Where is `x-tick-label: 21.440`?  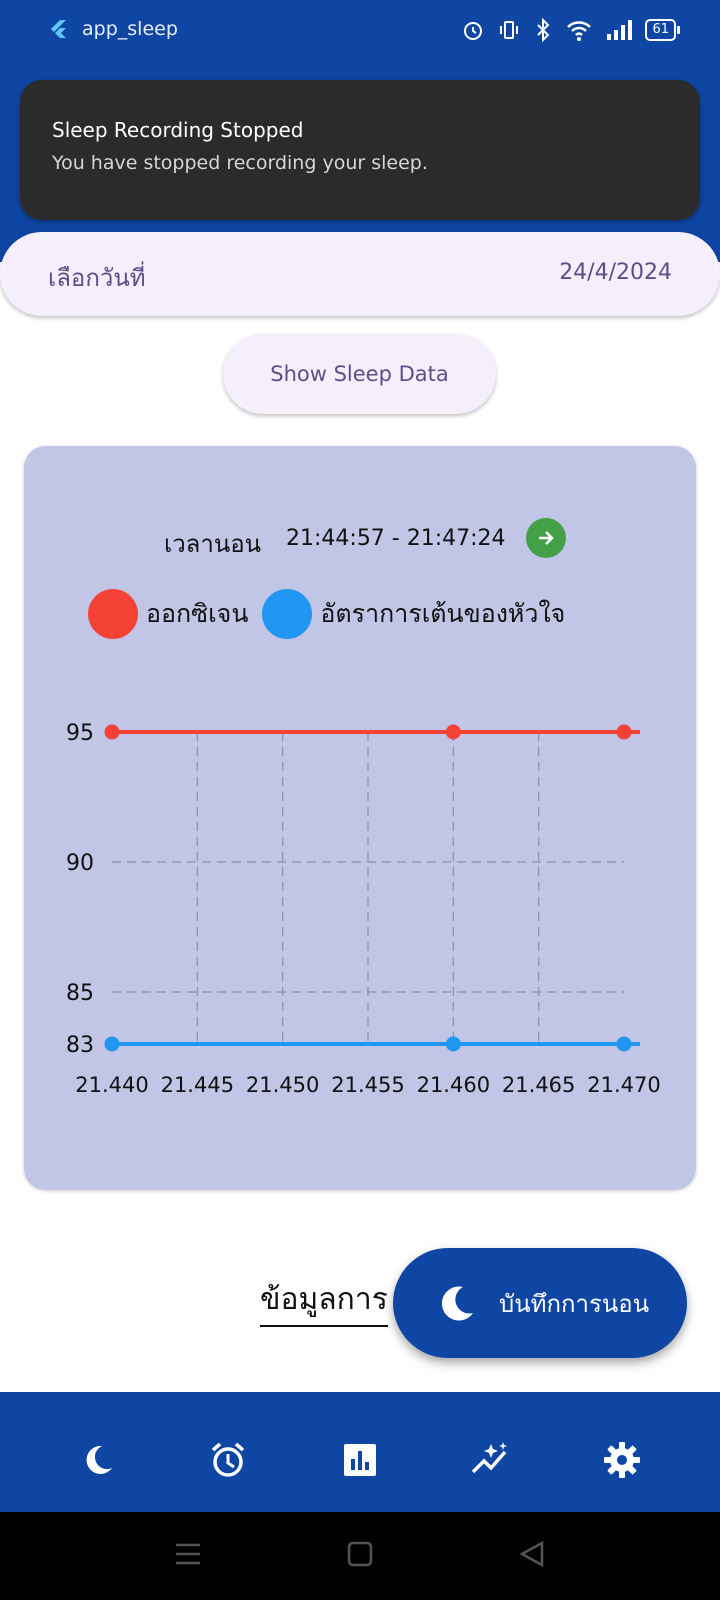 x-tick-label: 21.440 is located at coordinates (111, 1085).